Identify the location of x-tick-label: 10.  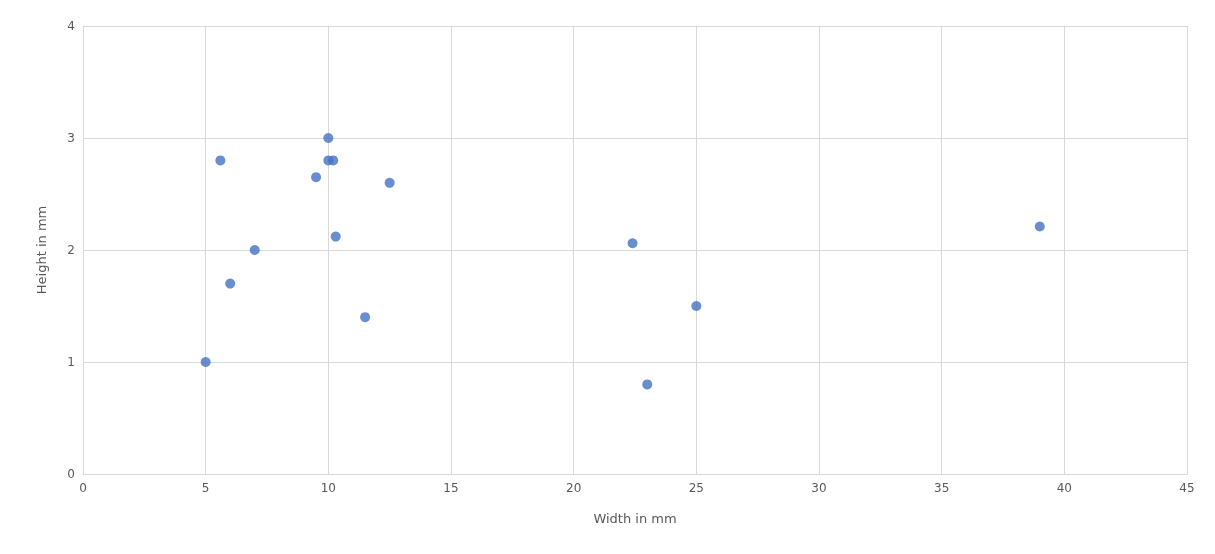
(328, 488).